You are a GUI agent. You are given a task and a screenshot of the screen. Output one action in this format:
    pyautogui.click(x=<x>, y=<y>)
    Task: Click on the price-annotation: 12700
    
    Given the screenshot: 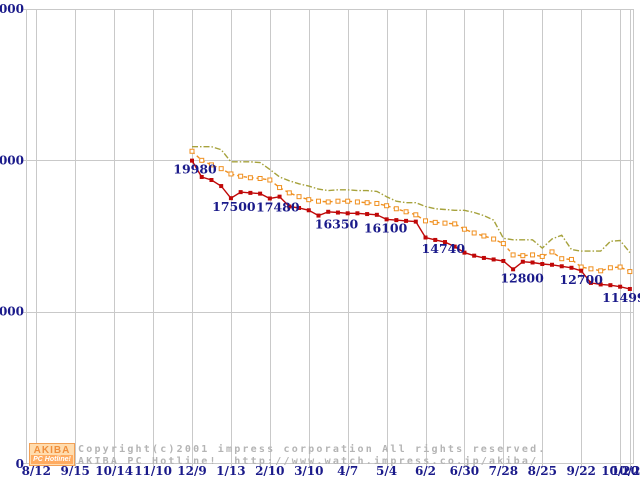 What is the action you would take?
    pyautogui.click(x=581, y=279)
    